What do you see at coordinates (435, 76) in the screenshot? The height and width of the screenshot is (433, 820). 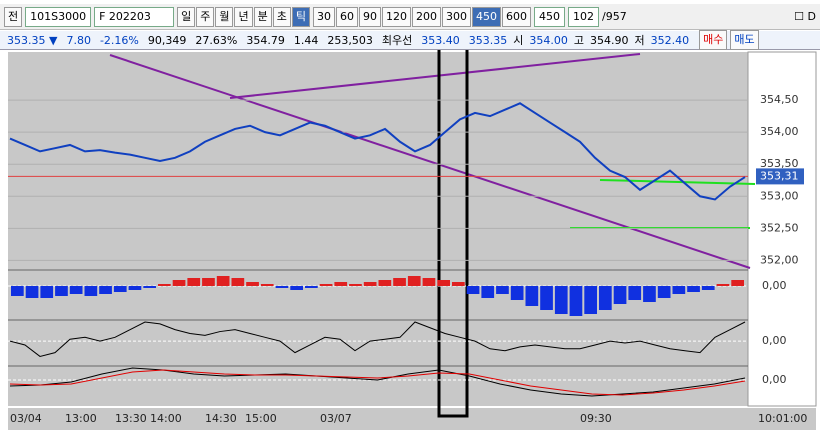 I see `trend-line` at bounding box center [435, 76].